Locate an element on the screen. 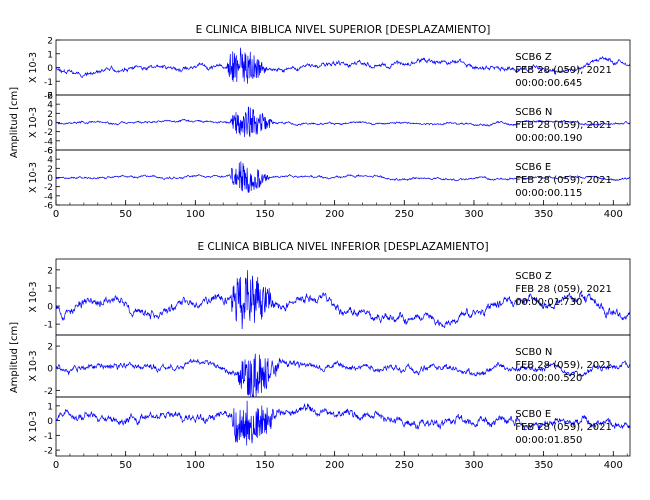 This screenshot has height=500, width=650. waveform-scb6-n is located at coordinates (343, 122).